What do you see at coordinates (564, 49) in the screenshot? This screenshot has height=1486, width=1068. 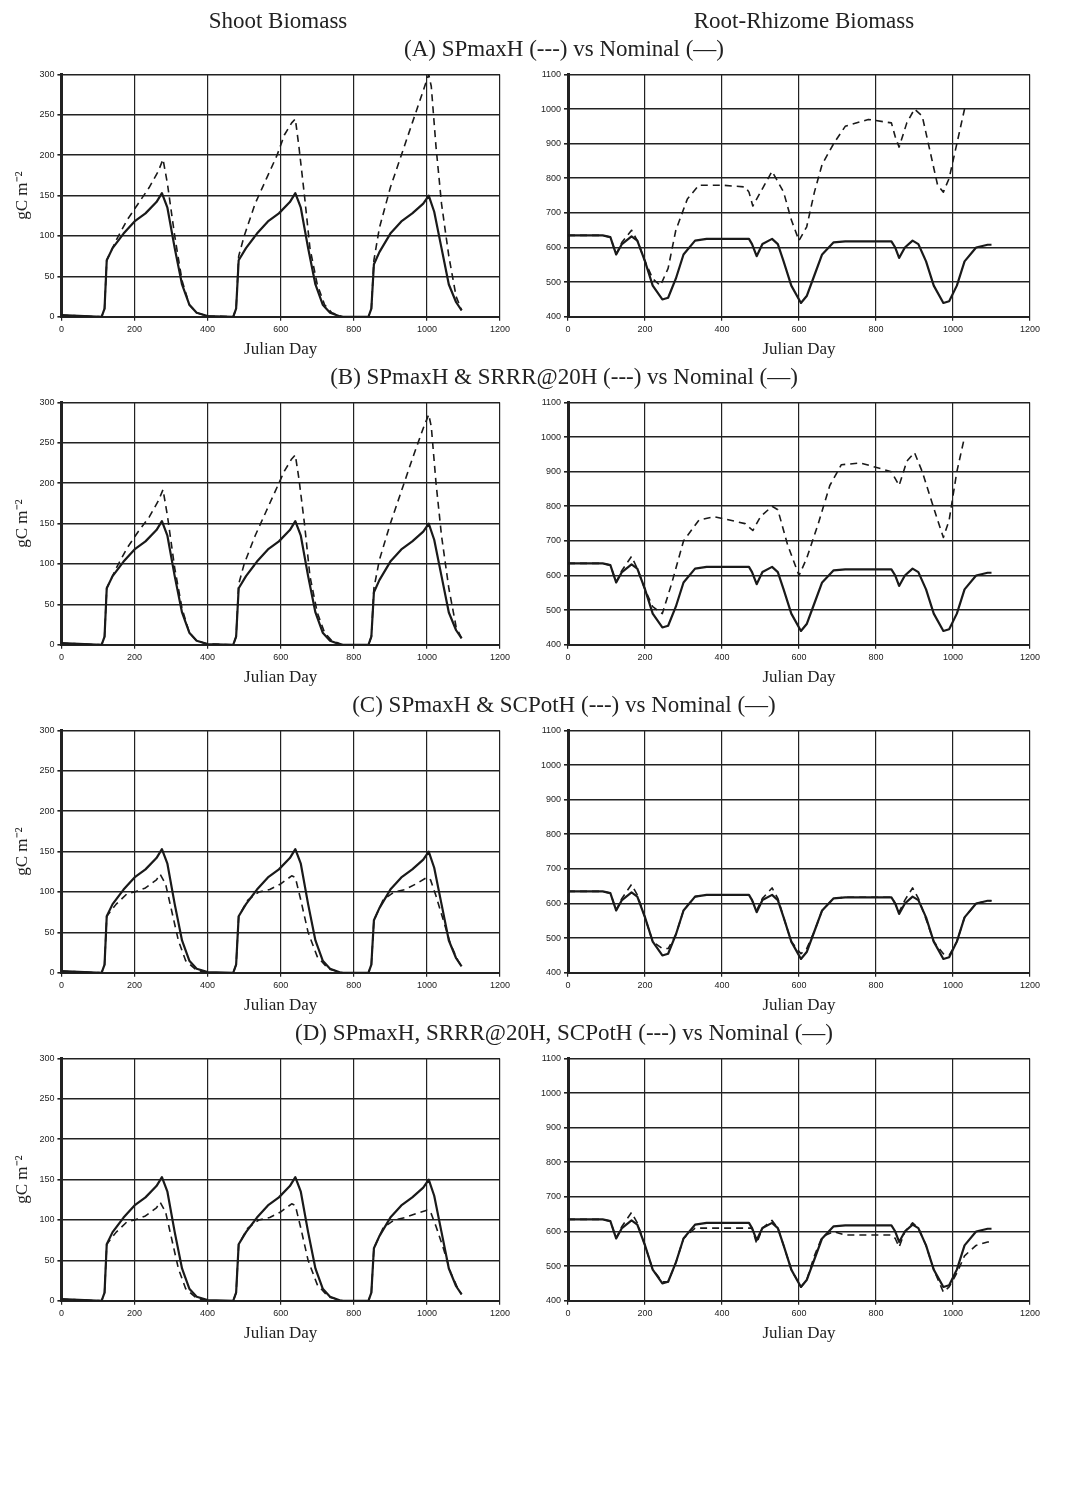 I see `text: (A) SPmaxH (---) vs Nominal (—)` at bounding box center [564, 49].